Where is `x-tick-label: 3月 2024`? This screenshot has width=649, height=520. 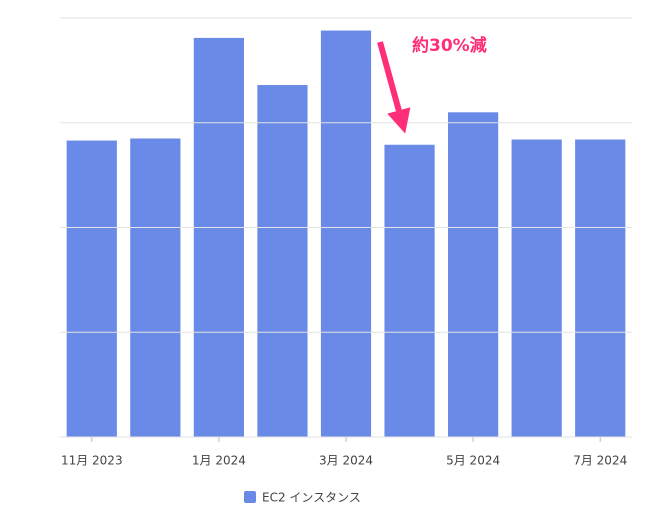 x-tick-label: 3月 2024 is located at coordinates (346, 461).